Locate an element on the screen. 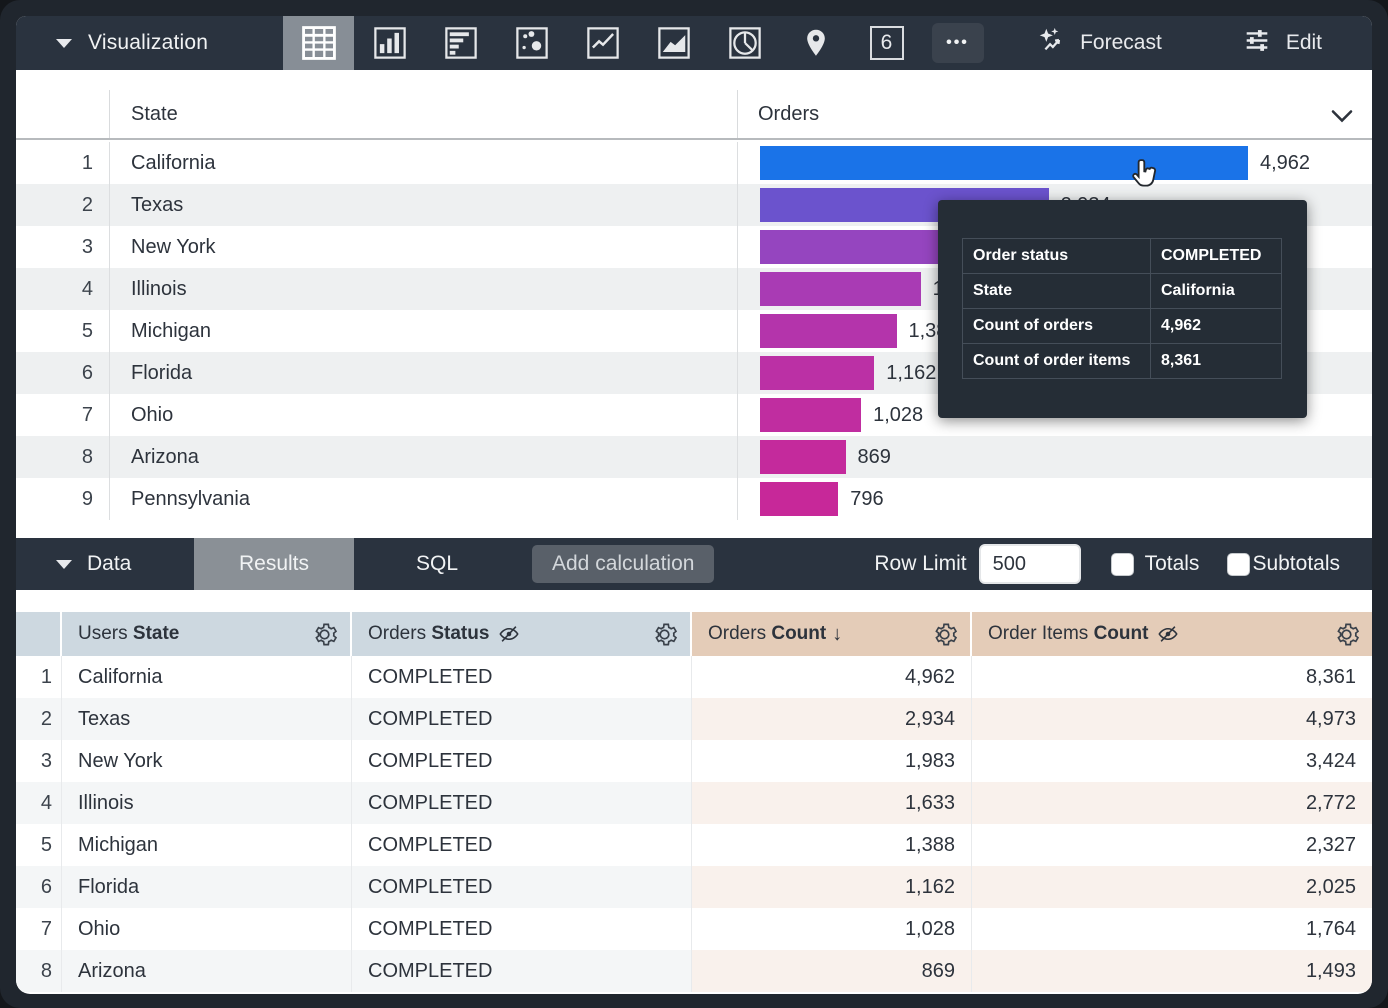 The width and height of the screenshot is (1388, 1008). collapse-triangle-icon is located at coordinates (64, 43).